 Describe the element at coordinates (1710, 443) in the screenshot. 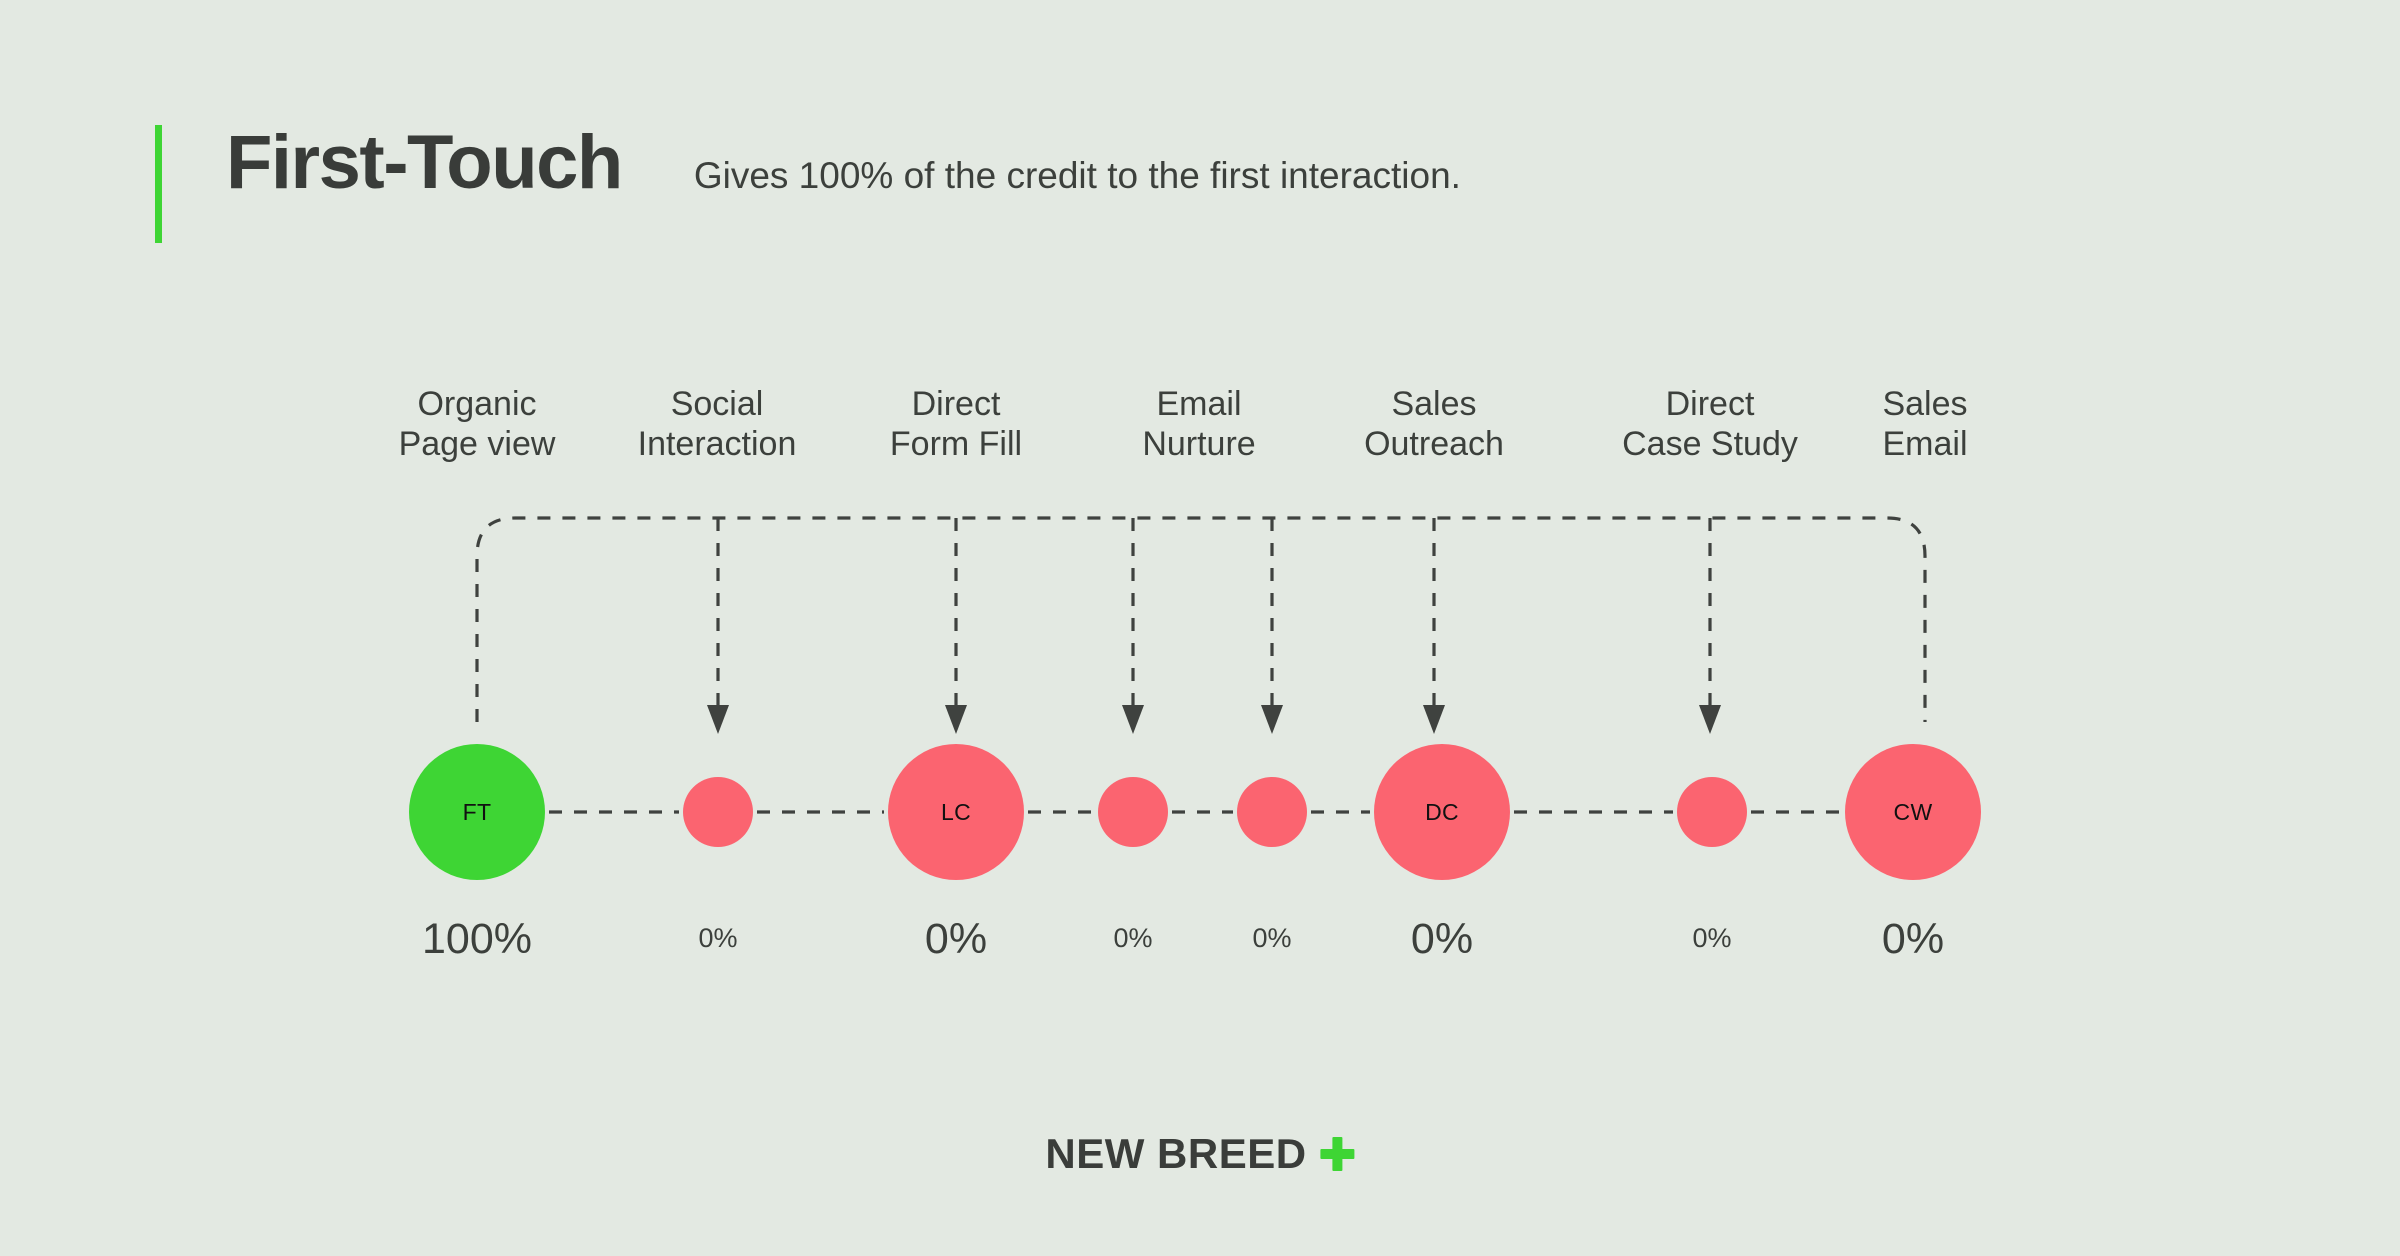

I see `column-header-line2: Case Study` at that location.